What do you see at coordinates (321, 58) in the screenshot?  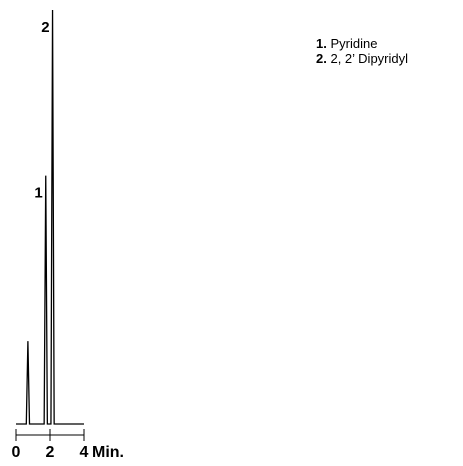 I see `legend-number: 2.` at bounding box center [321, 58].